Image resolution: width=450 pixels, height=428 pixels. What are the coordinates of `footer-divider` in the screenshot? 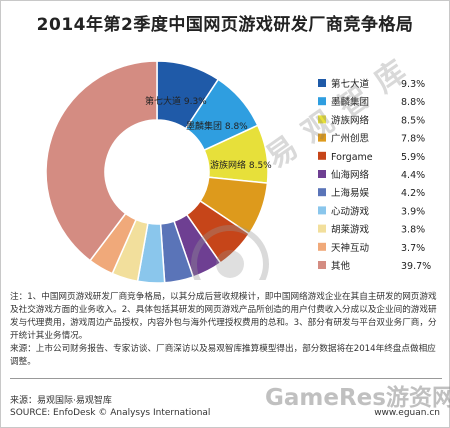 It's located at (226, 378).